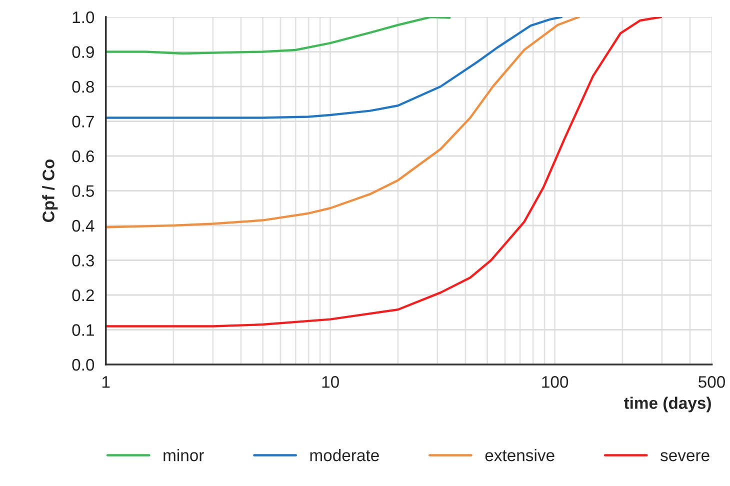 This screenshot has height=486, width=730. I want to click on y-tick-label: 0.3, so click(83, 260).